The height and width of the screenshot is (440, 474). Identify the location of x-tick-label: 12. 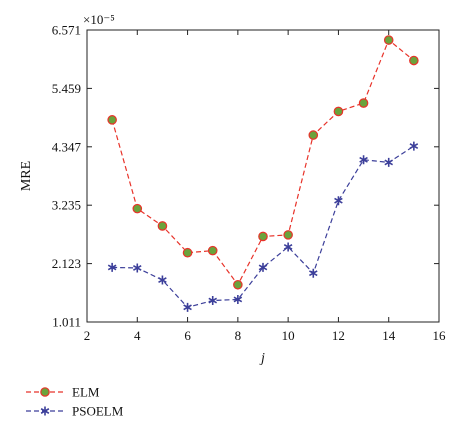
(338, 335).